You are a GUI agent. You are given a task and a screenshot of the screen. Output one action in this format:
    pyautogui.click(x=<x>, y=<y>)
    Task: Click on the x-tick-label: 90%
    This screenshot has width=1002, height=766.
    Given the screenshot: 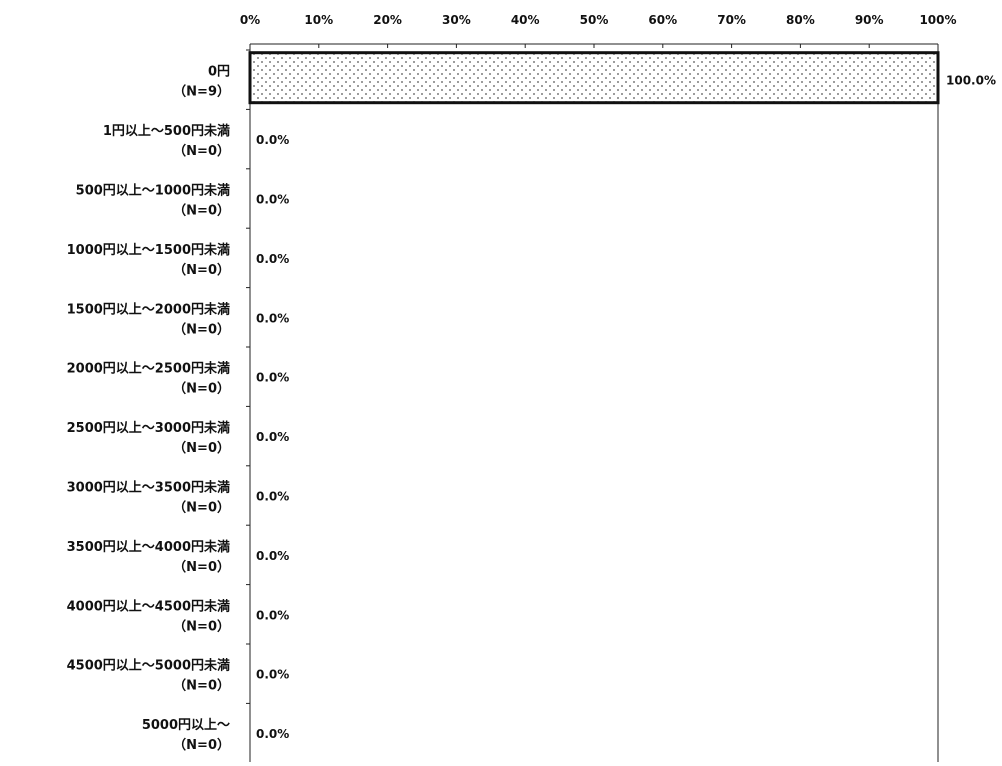 What is the action you would take?
    pyautogui.click(x=869, y=20)
    